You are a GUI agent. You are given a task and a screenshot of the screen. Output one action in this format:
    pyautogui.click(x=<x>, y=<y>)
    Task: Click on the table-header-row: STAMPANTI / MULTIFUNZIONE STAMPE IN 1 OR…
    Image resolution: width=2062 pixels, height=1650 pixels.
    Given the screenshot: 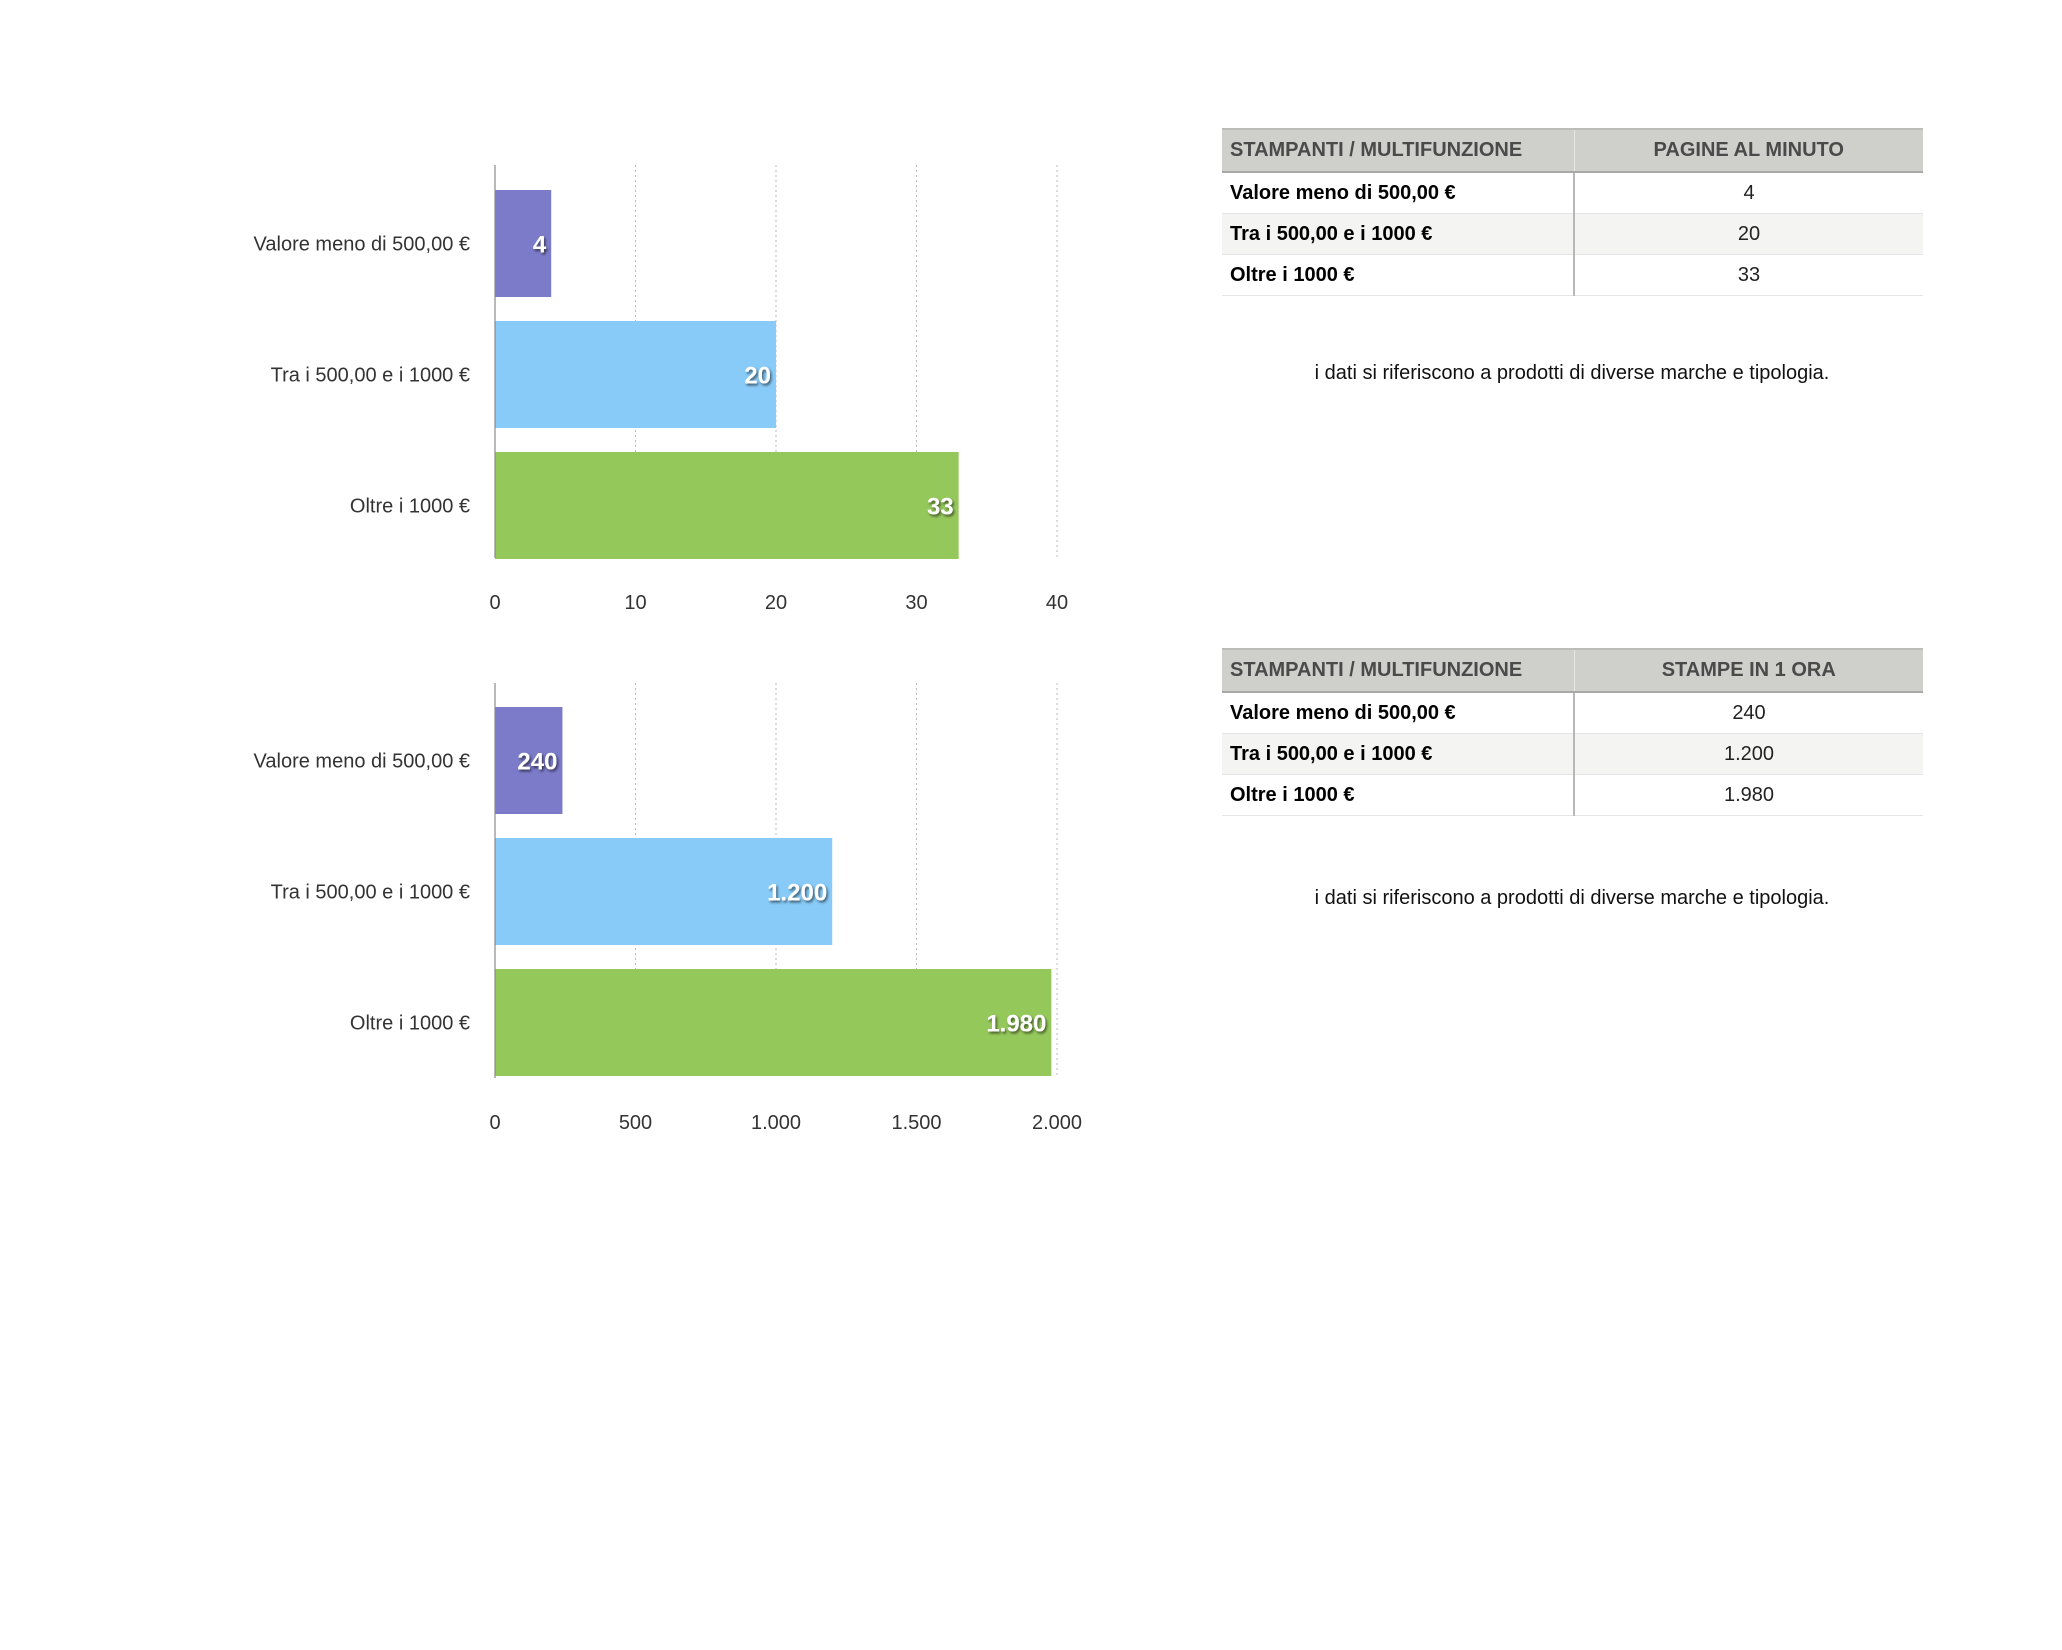 What is the action you would take?
    pyautogui.click(x=1572, y=670)
    